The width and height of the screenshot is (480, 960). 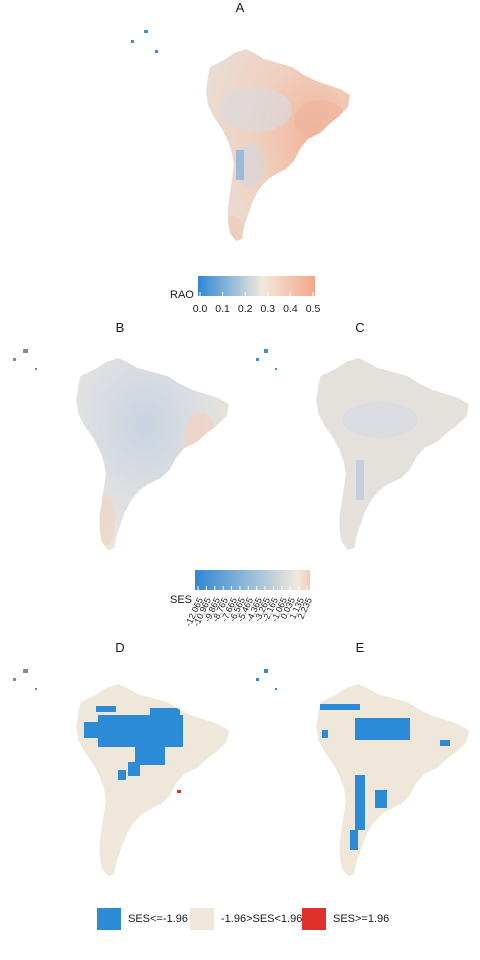 What do you see at coordinates (256, 294) in the screenshot?
I see `rao-tick-marks` at bounding box center [256, 294].